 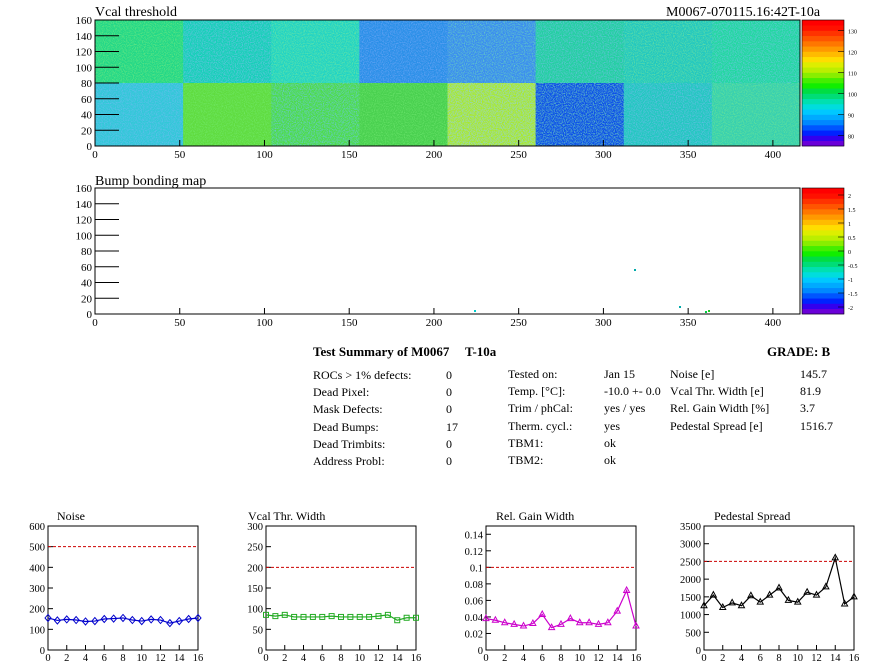 I want to click on summary-label: Dead Trimbits:, so click(x=349, y=443).